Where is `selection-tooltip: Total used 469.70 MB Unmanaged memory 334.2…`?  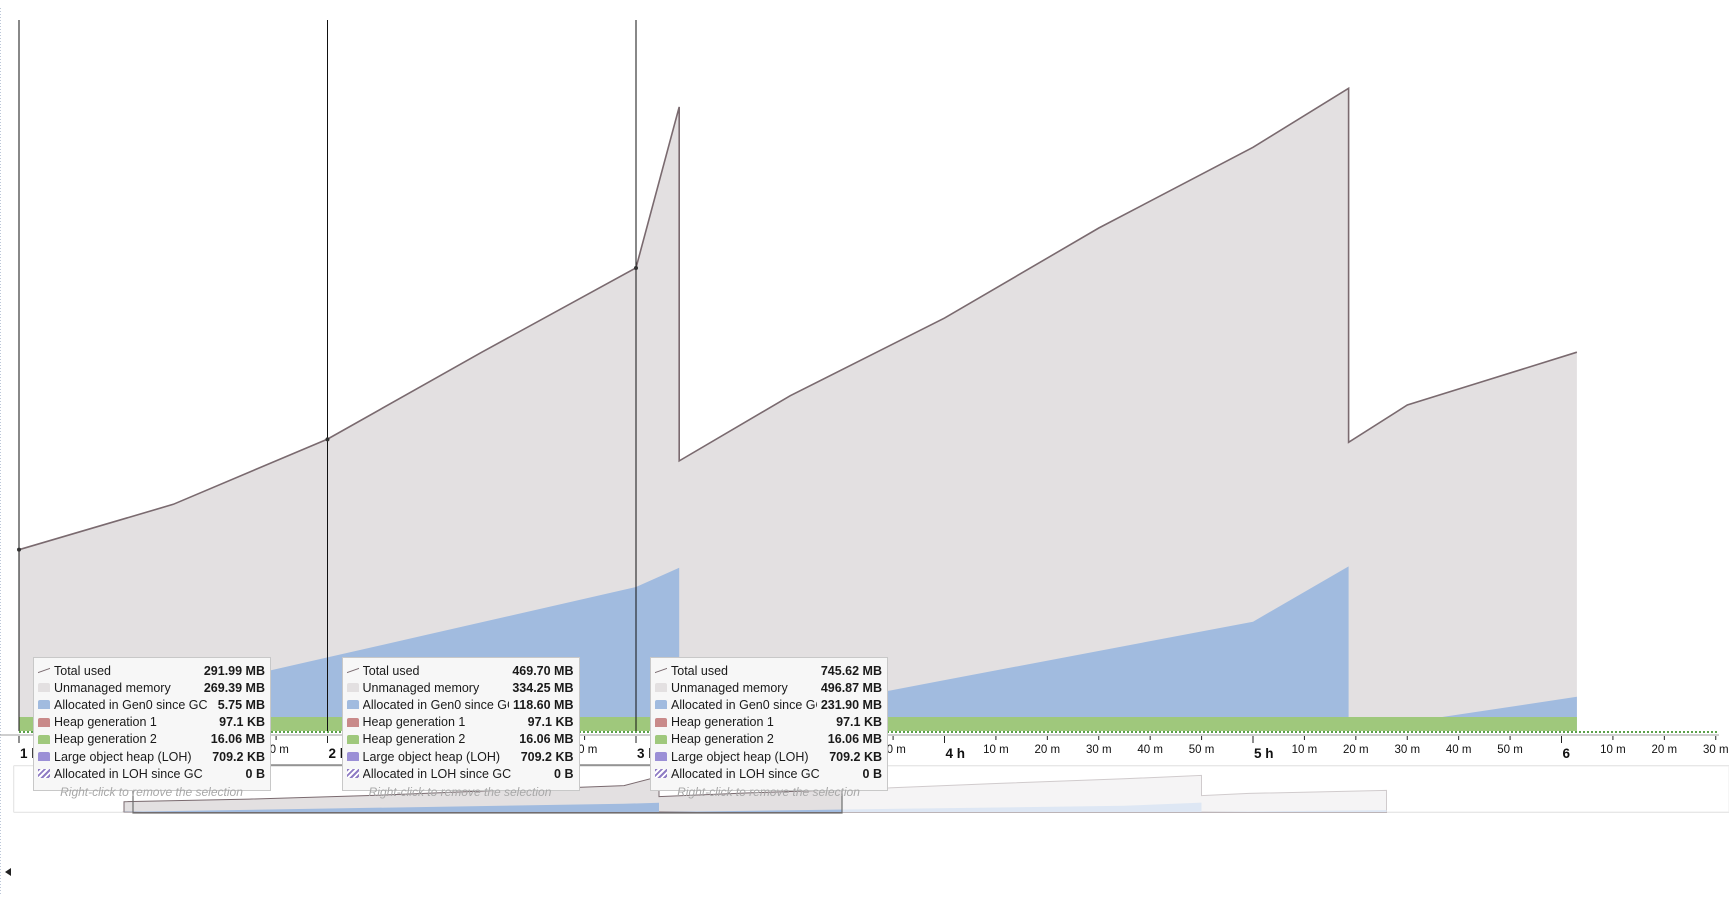
selection-tooltip: Total used 469.70 MB Unmanaged memory 334.2… is located at coordinates (460, 728).